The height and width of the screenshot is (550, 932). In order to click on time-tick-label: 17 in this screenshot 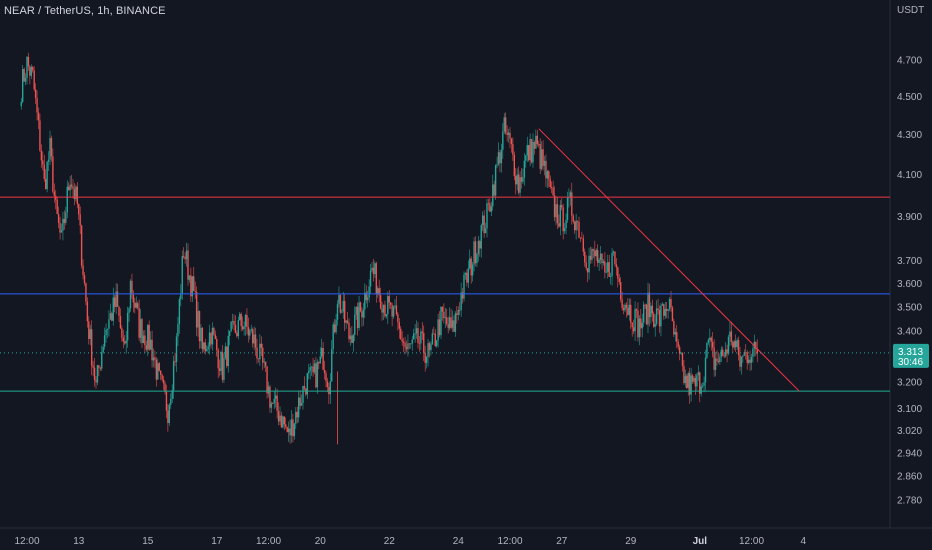, I will do `click(217, 541)`.